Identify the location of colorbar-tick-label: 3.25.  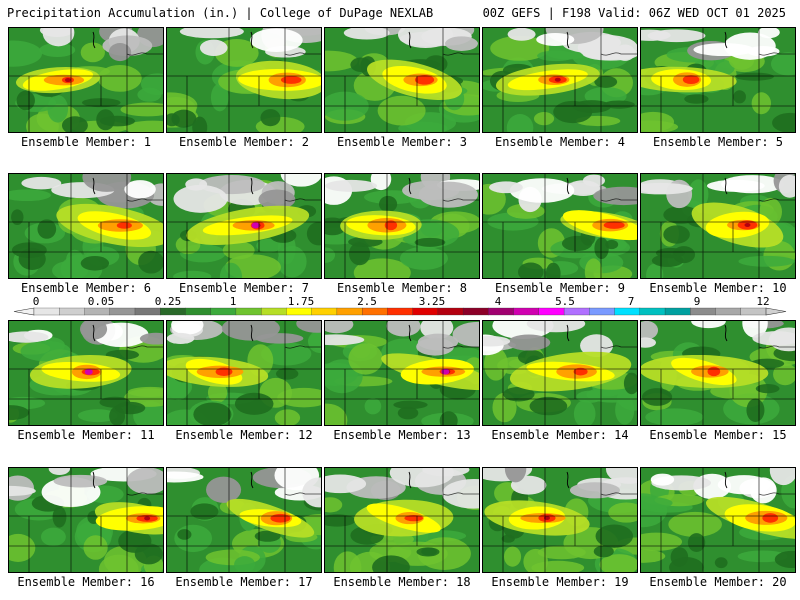
(432, 301).